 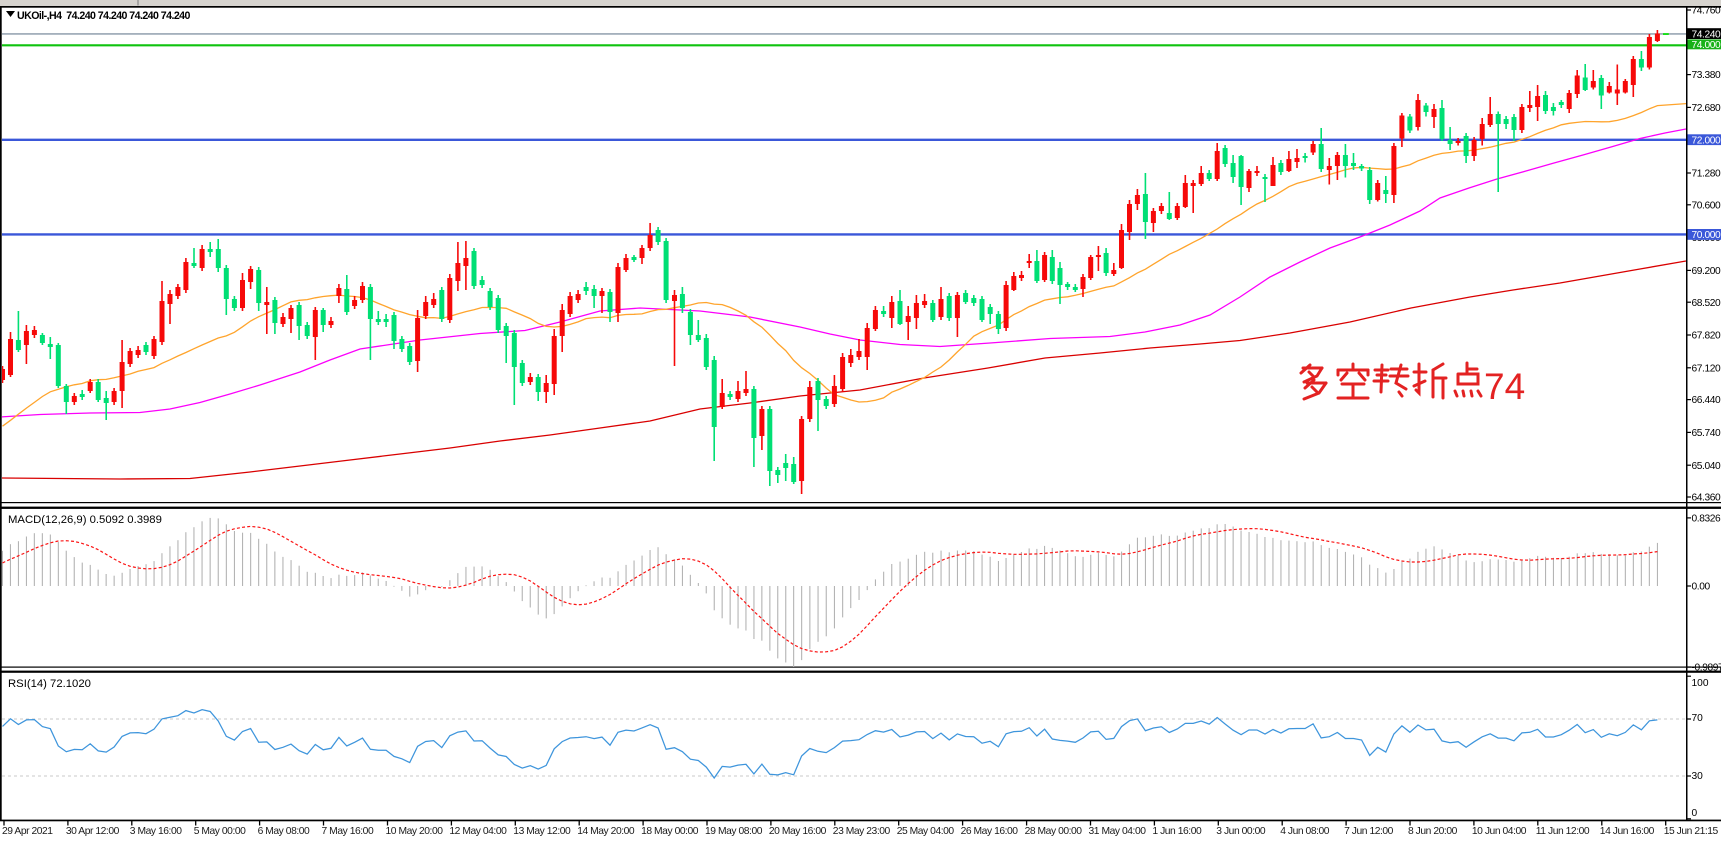 What do you see at coordinates (284, 831) in the screenshot?
I see `svg-text: 6 May 08:00` at bounding box center [284, 831].